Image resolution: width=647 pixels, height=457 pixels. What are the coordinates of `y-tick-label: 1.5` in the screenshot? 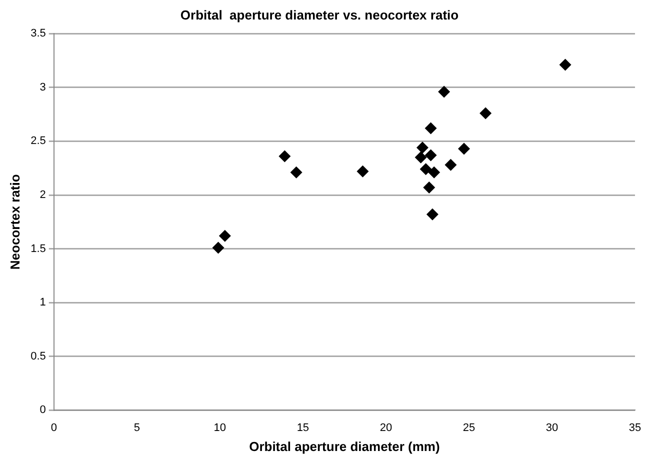 It's located at (38, 248).